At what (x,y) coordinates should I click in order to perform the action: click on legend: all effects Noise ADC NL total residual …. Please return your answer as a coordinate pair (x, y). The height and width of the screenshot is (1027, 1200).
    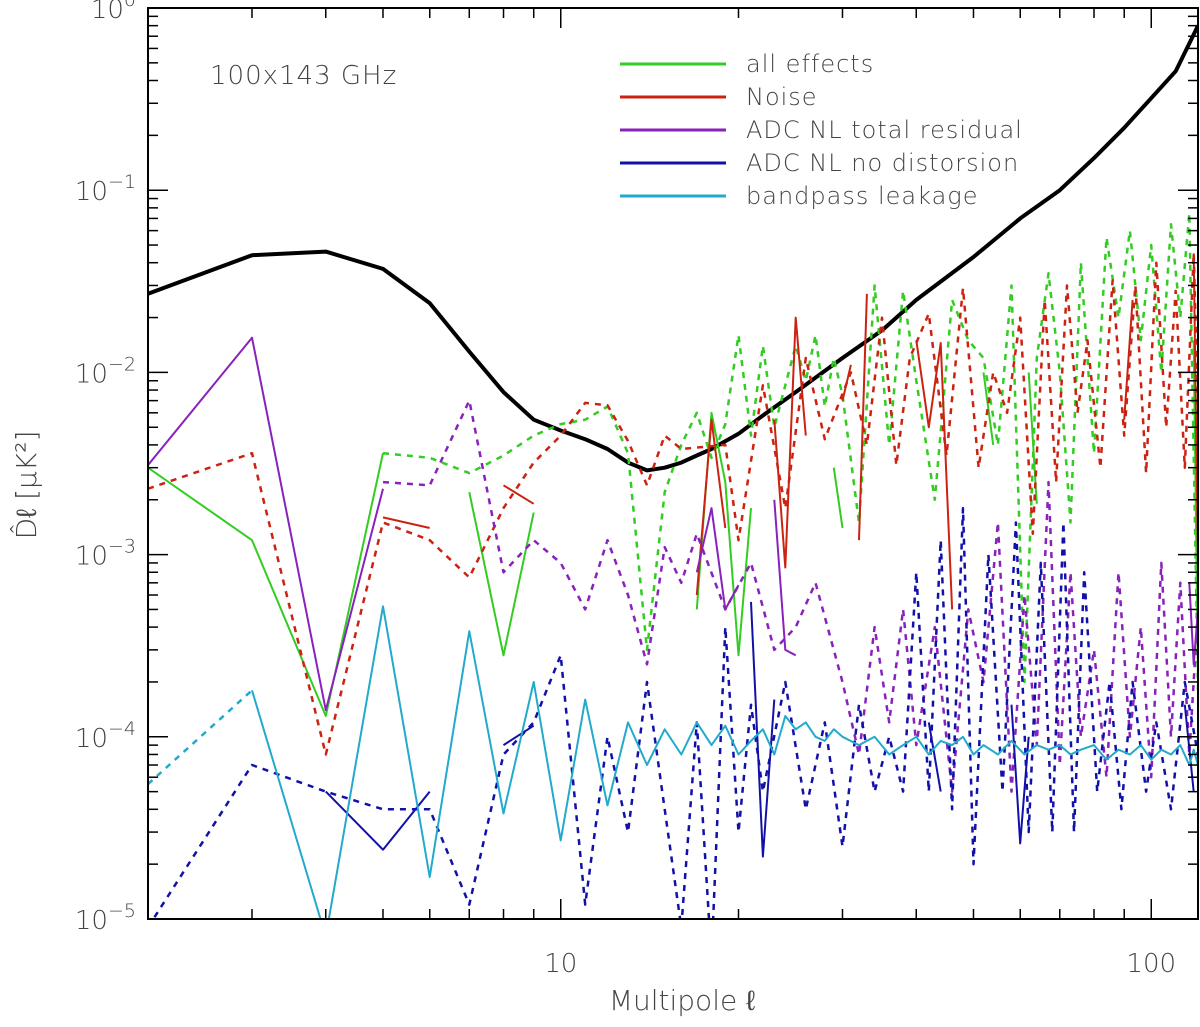
    Looking at the image, I should click on (821, 130).